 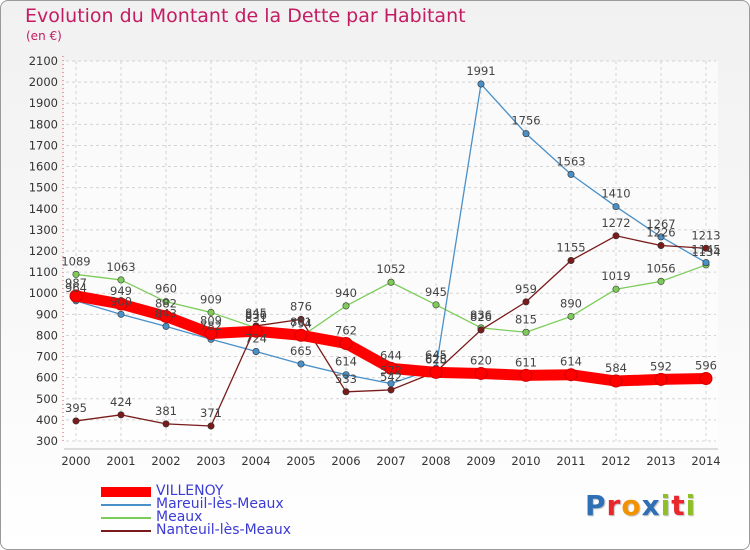 I want to click on data-label: 1991, so click(x=480, y=71).